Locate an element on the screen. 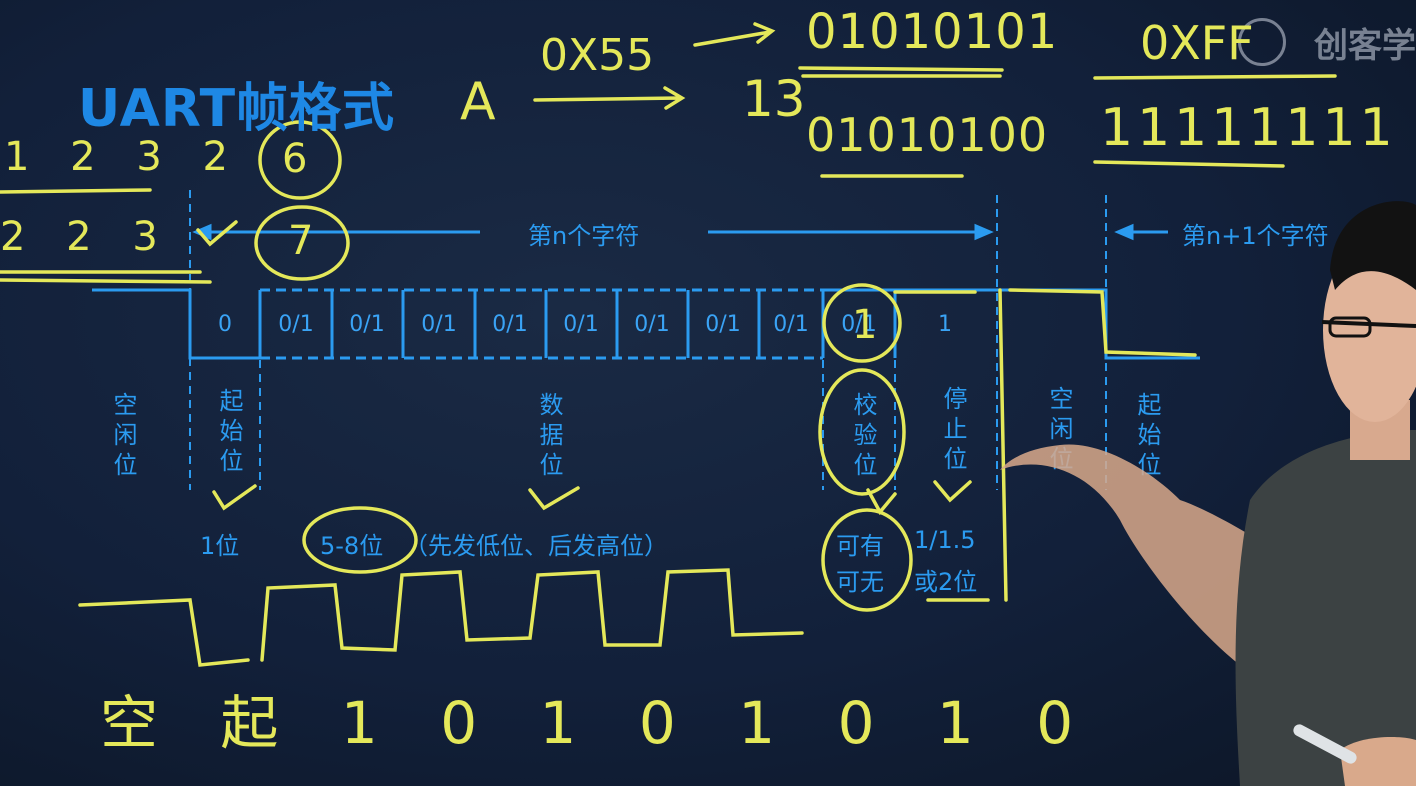 This screenshot has width=1416, height=786. chalk-left-row1: 1 2 3 2 is located at coordinates (123, 157).